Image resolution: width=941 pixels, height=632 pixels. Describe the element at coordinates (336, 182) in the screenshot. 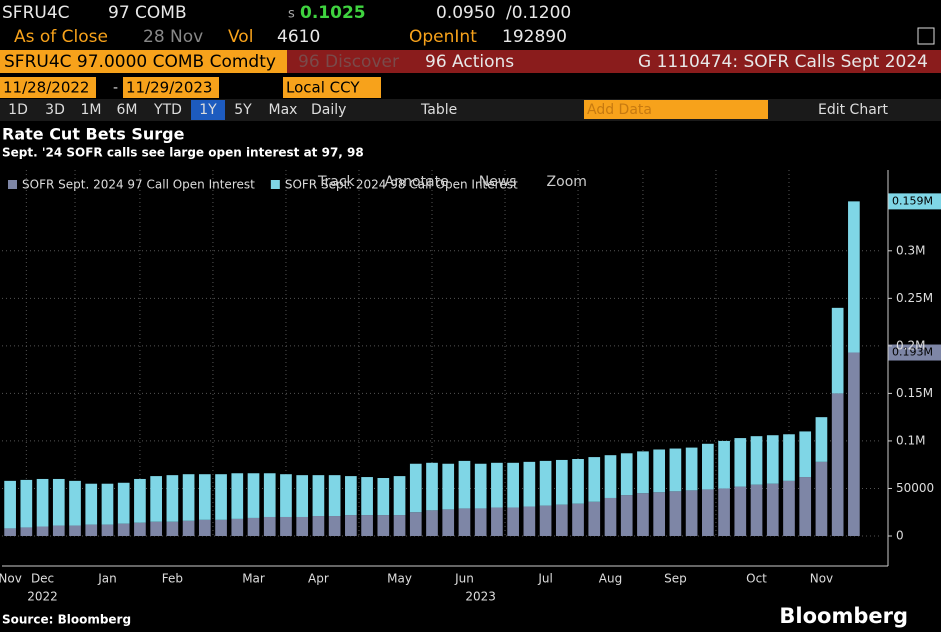

I see `chart-menu-item: Track` at that location.